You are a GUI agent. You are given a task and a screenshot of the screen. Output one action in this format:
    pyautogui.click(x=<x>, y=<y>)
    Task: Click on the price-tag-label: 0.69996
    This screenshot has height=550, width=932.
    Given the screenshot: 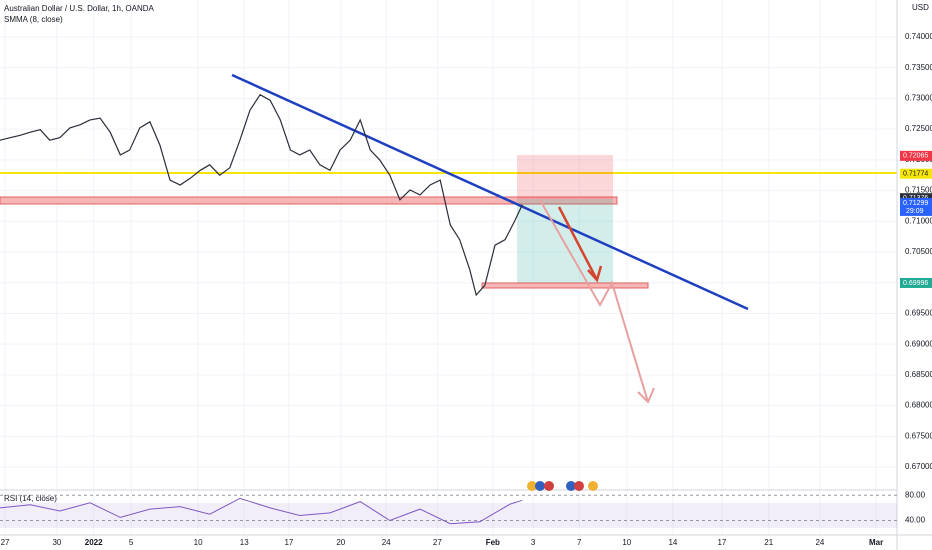 What is the action you would take?
    pyautogui.click(x=915, y=283)
    